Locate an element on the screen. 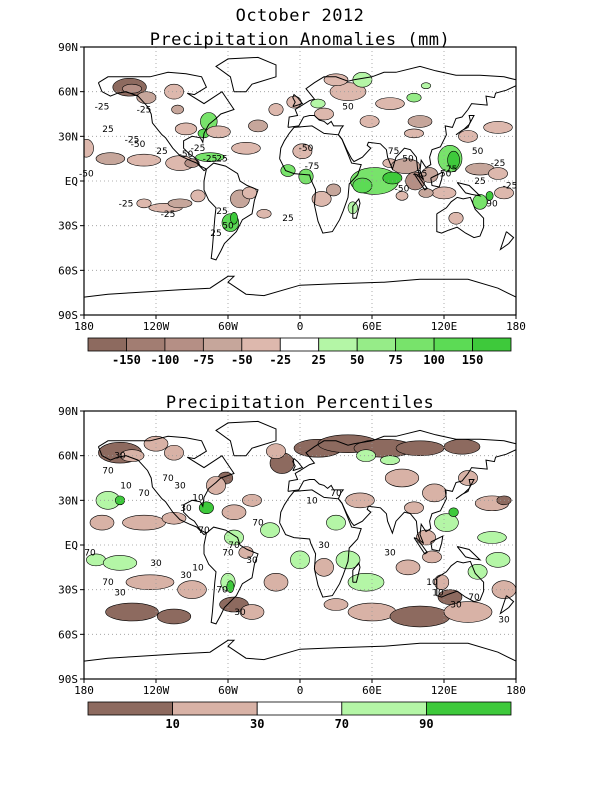 The width and height of the screenshot is (600, 800). contour-label: 10 is located at coordinates (198, 498).